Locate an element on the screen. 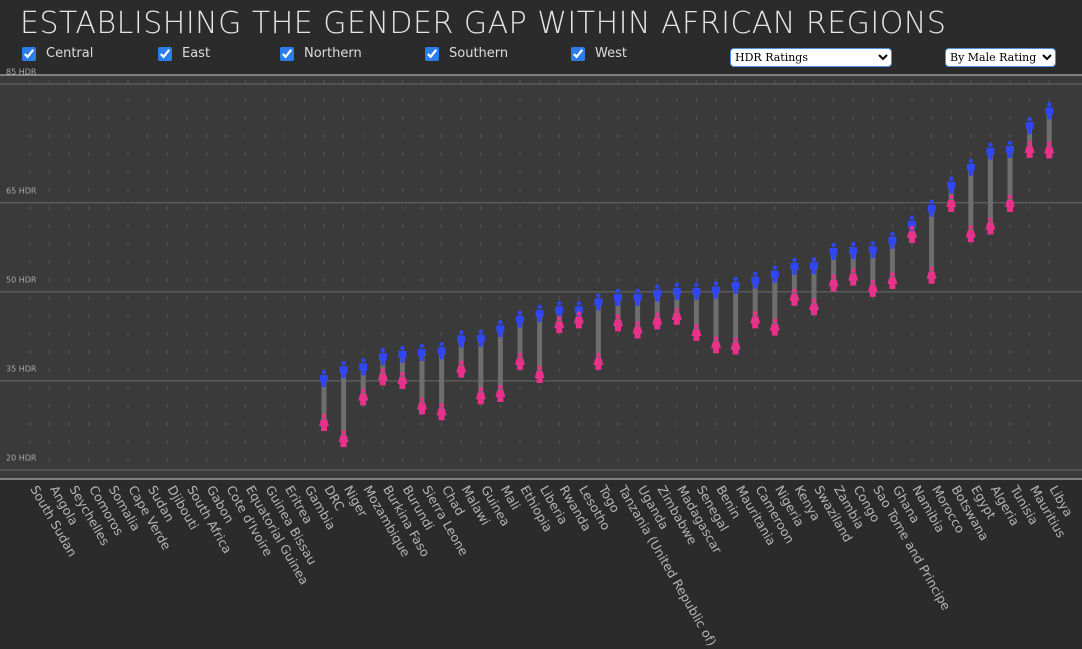 The image size is (1082, 649). filter: East is located at coordinates (184, 53).